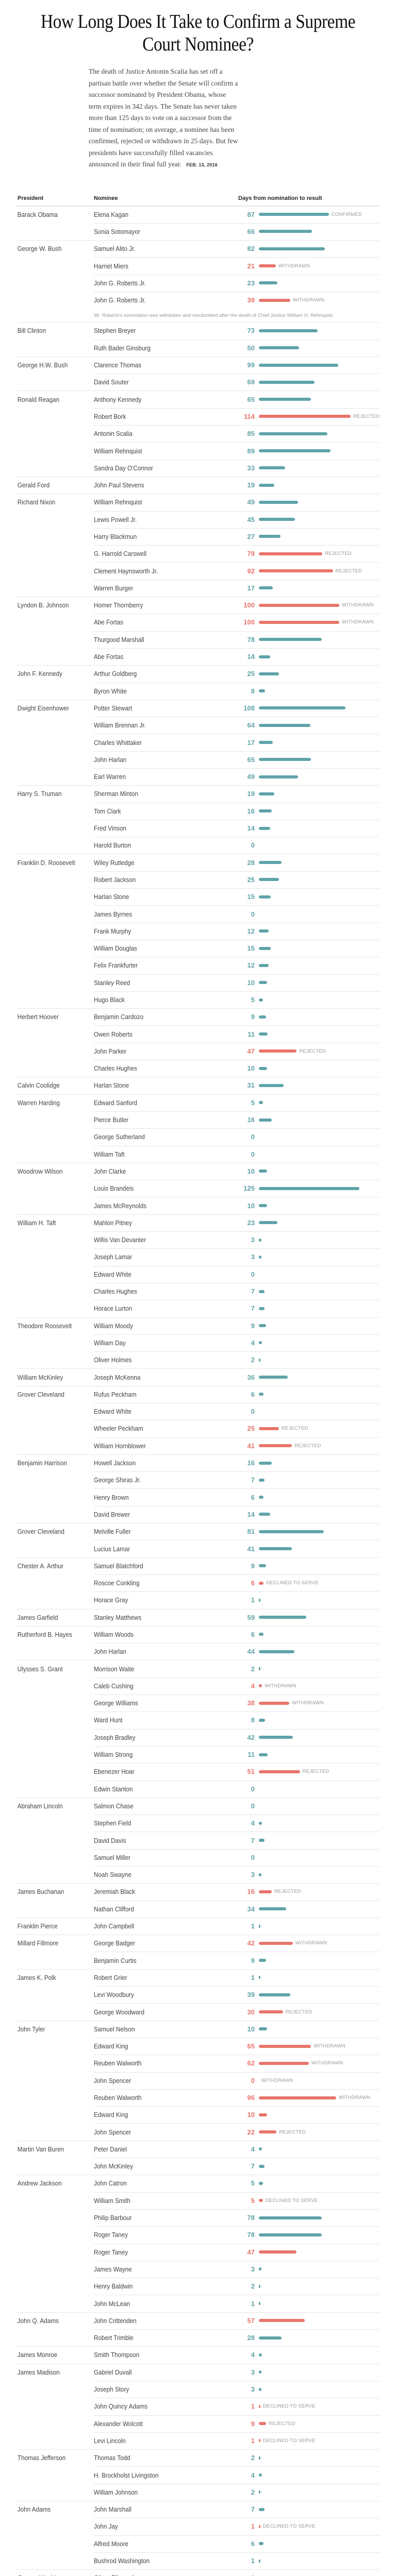 The image size is (396, 2576). I want to click on days-value: 34, so click(251, 1909).